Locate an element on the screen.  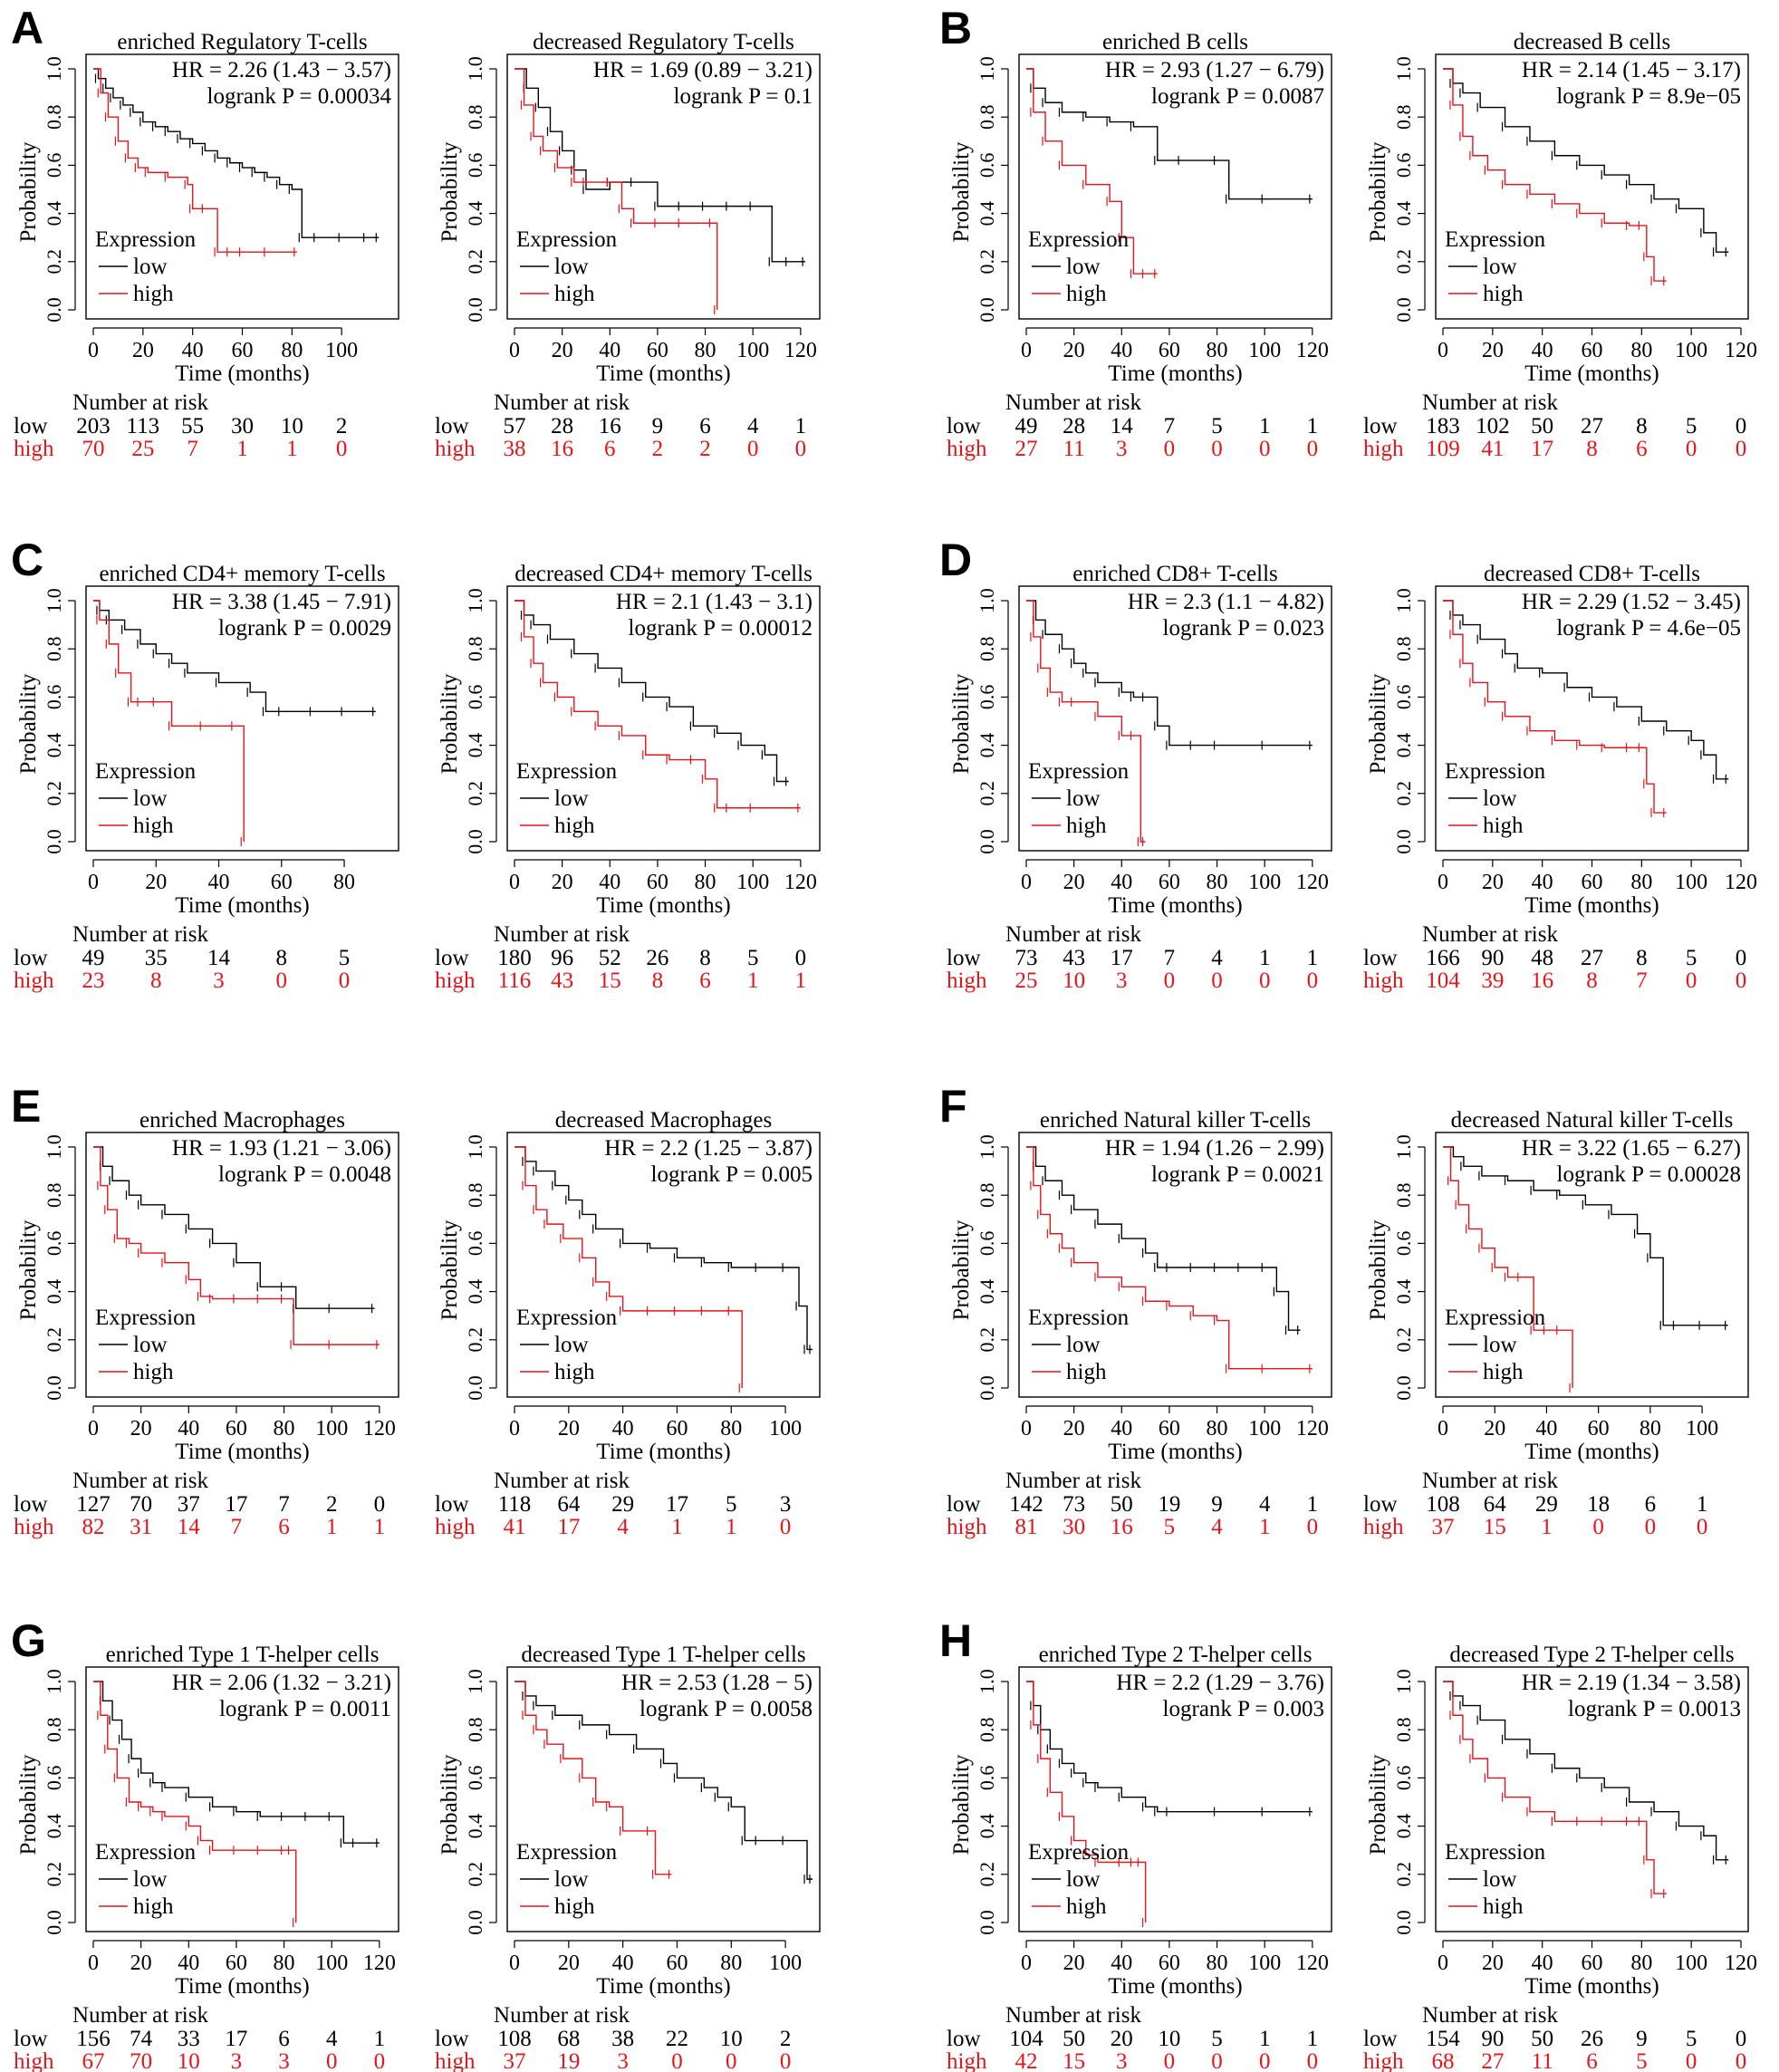
y-tick-label: 1.0 is located at coordinates (54, 1681).